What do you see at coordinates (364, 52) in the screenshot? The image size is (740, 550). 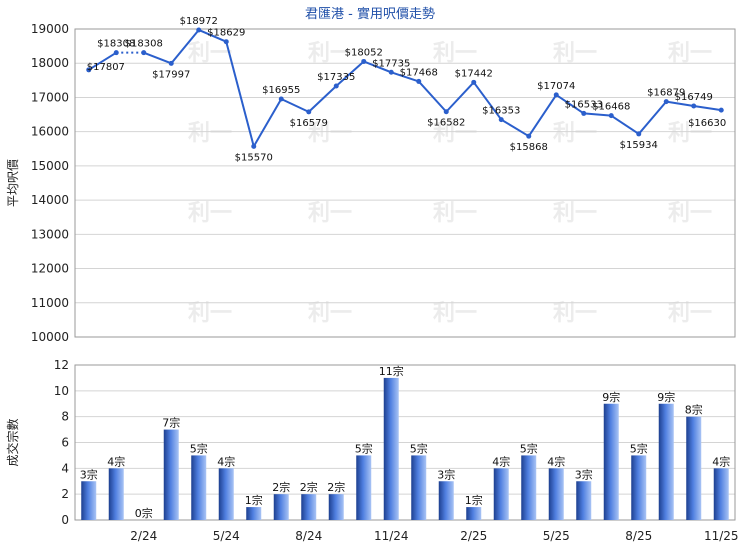 I see `data-label: $18052` at bounding box center [364, 52].